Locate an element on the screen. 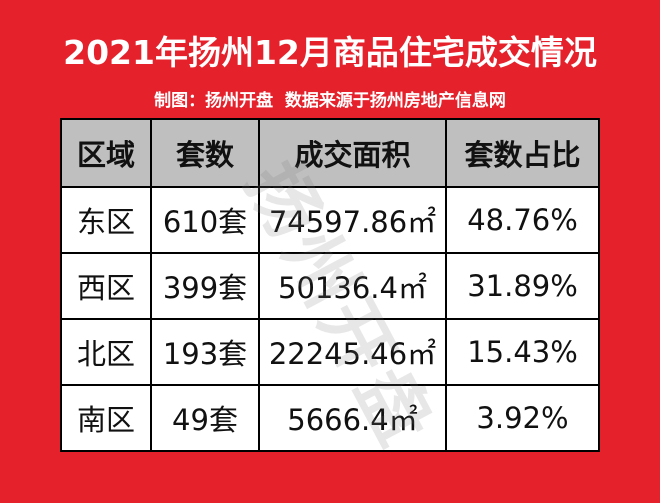 The width and height of the screenshot is (660, 503). table-cell: 74597.86㎡ is located at coordinates (352, 220).